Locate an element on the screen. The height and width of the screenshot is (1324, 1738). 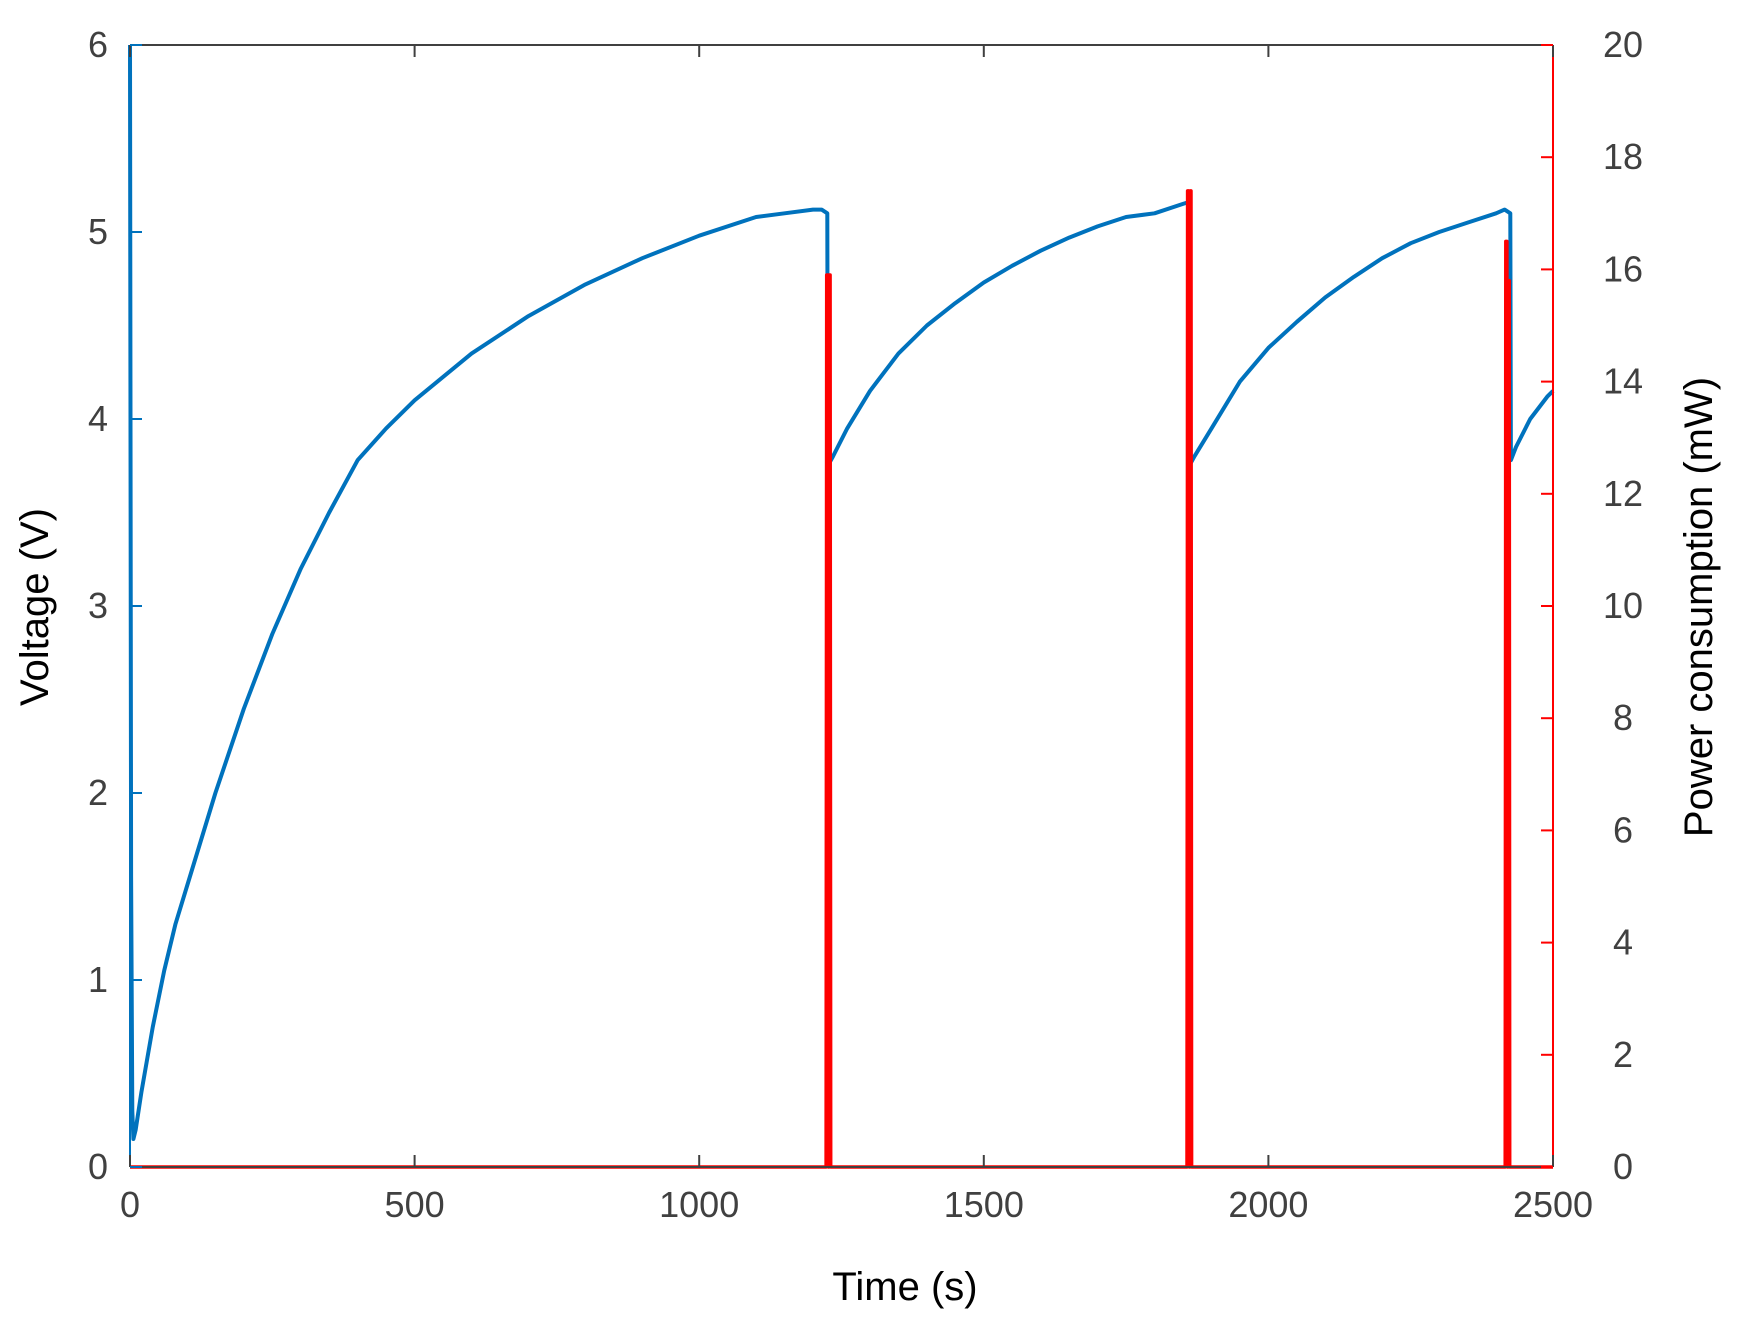
x-tick-label: 1000 is located at coordinates (699, 1204).